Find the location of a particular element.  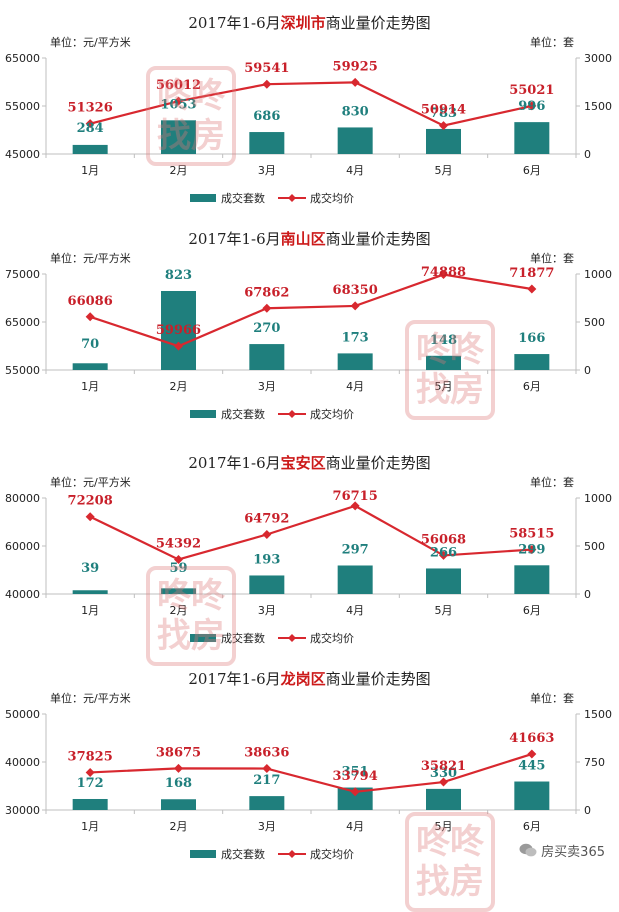

x-tick-label: 2月 is located at coordinates (179, 170).